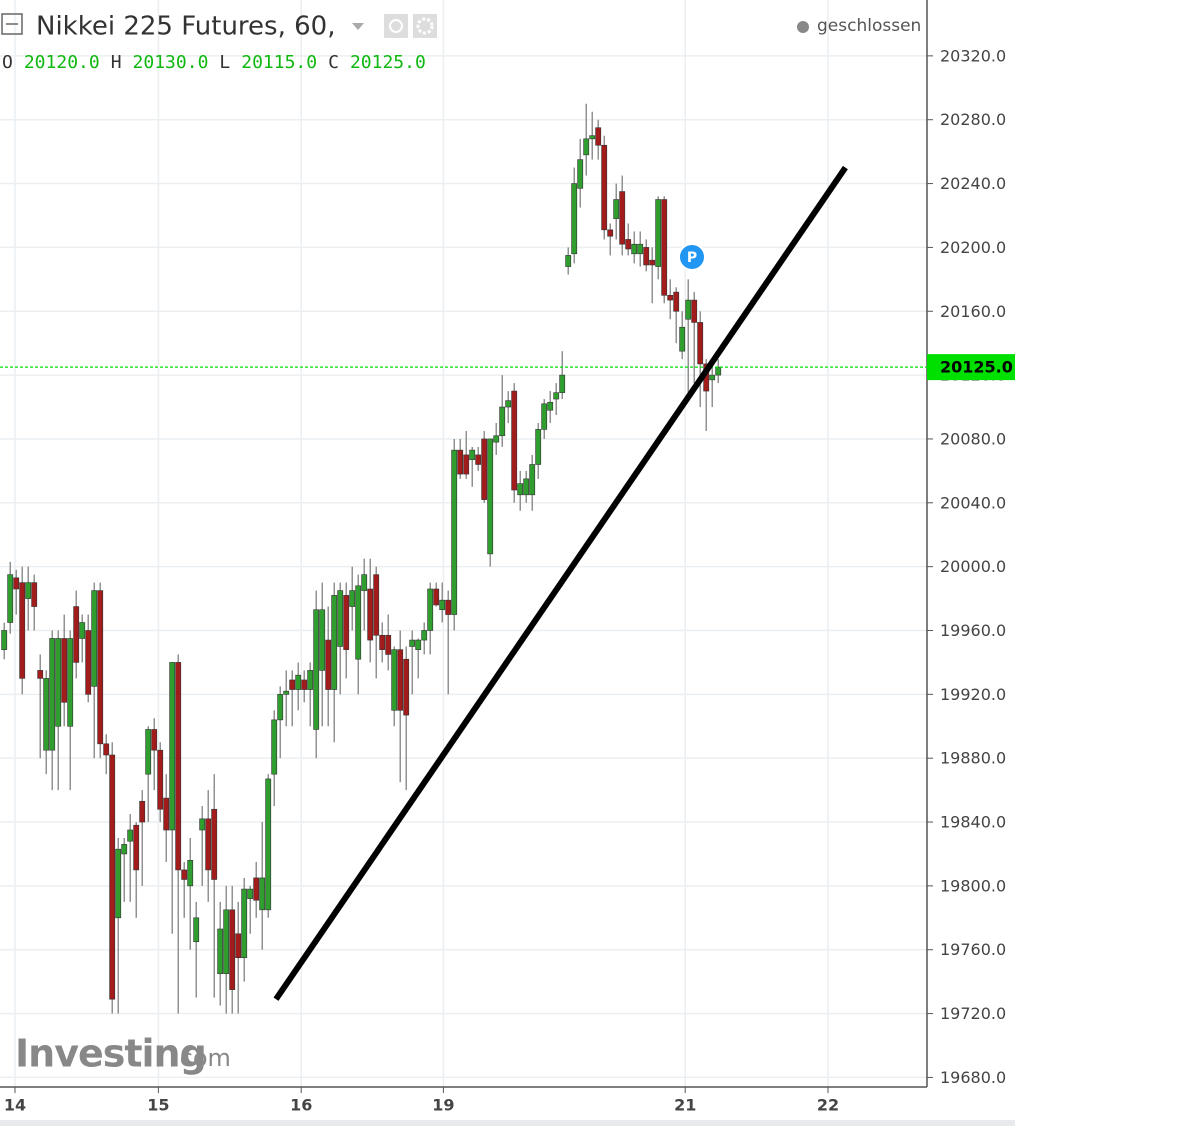 The width and height of the screenshot is (1177, 1130). Describe the element at coordinates (171, 62) in the screenshot. I see `ohlc-value: 20130.0` at that location.